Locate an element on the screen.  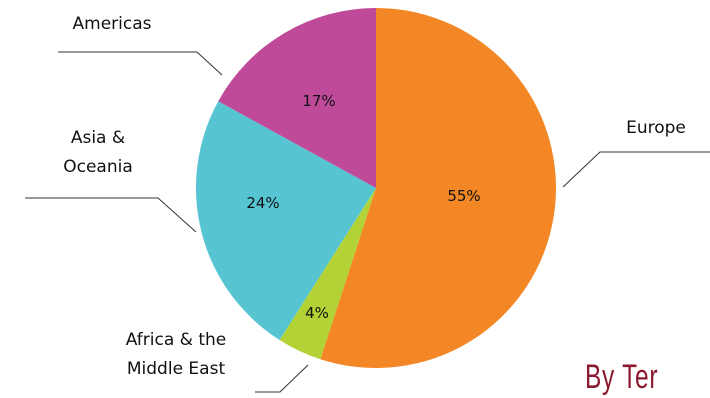
label-asia-line2: Oceania is located at coordinates (98, 167).